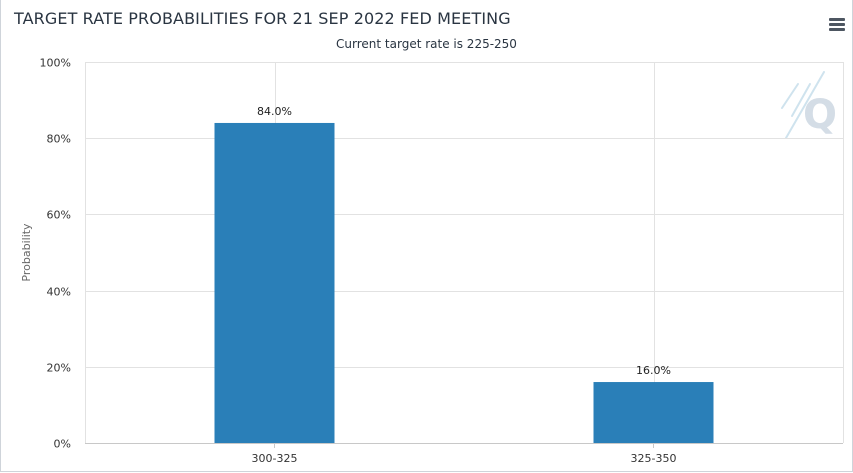 The width and height of the screenshot is (853, 473). What do you see at coordinates (837, 24) in the screenshot?
I see `hamburger-menu-icon` at bounding box center [837, 24].